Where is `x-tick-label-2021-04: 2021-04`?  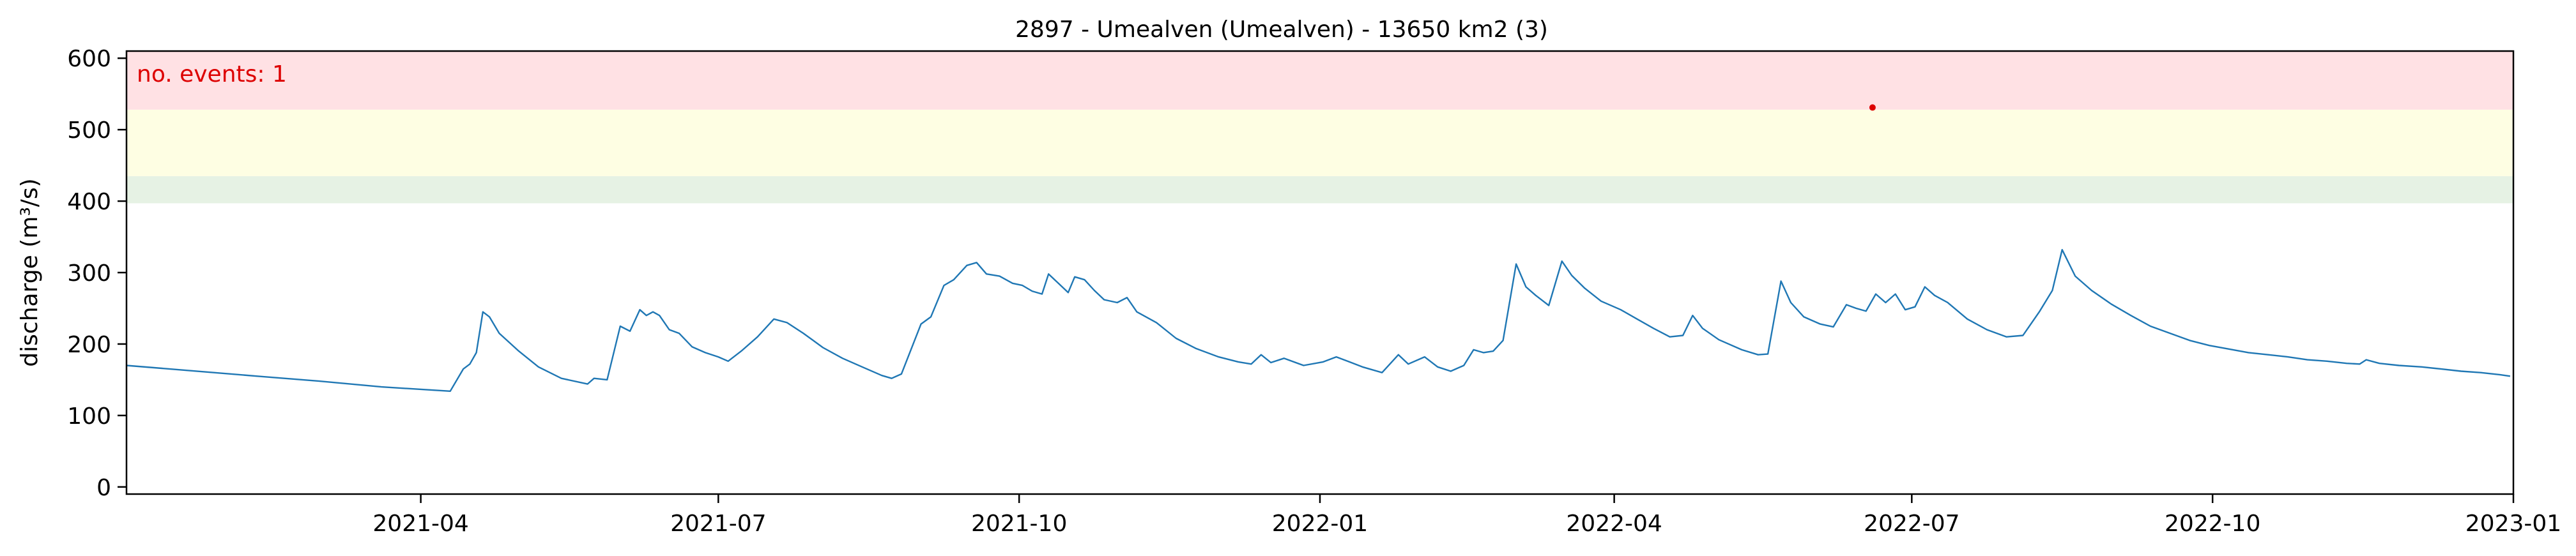 x-tick-label-2021-04: 2021-04 is located at coordinates (420, 524).